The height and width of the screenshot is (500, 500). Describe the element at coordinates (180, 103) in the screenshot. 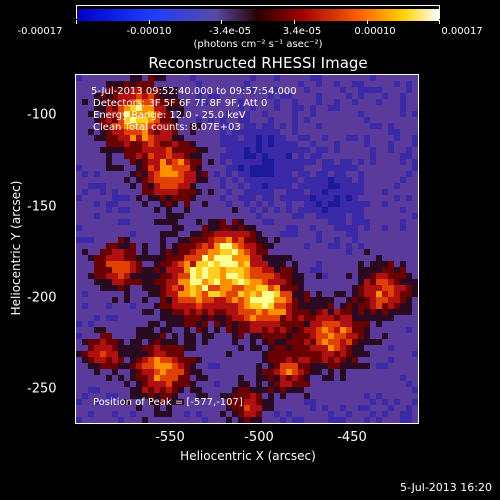

I see `detectors-annotation: Detectors: 3F 5F 6F 7F 8F 9F, Att 0` at that location.